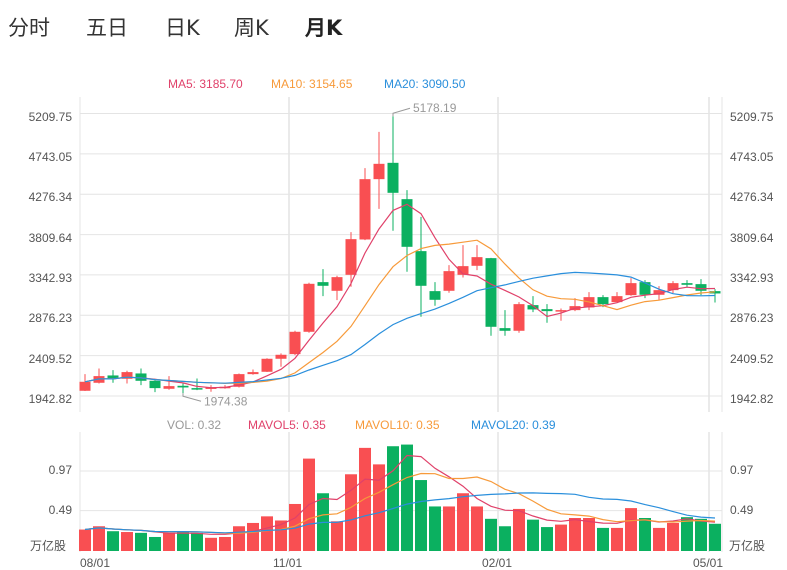  Describe the element at coordinates (752, 399) in the screenshot. I see `price-axis-label-right: 1942.82` at that location.